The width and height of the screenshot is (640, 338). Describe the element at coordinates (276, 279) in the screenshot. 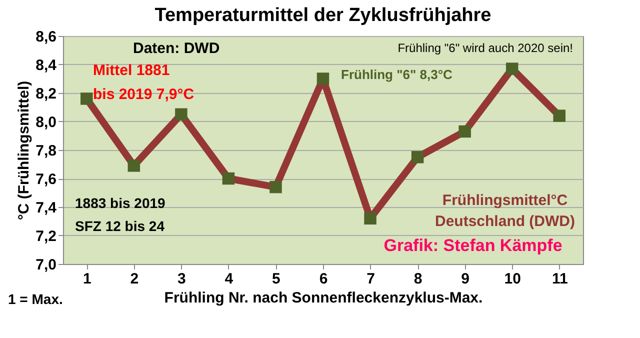

I see `x-tick-label: 5` at that location.